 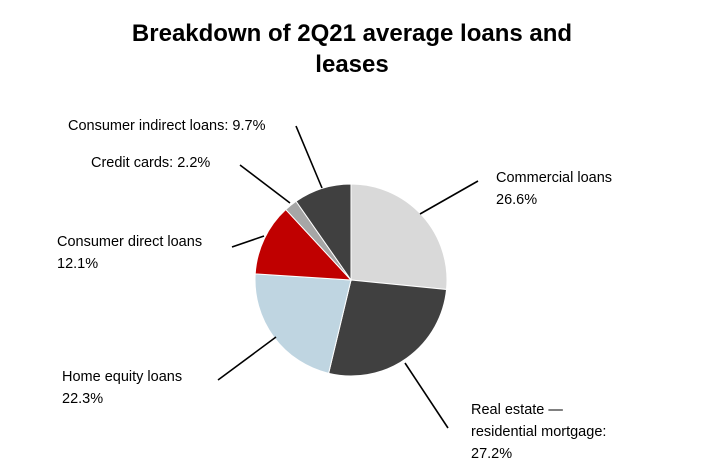 What do you see at coordinates (129, 253) in the screenshot?
I see `slice-label: Consumer direct loans 12.1%` at bounding box center [129, 253].